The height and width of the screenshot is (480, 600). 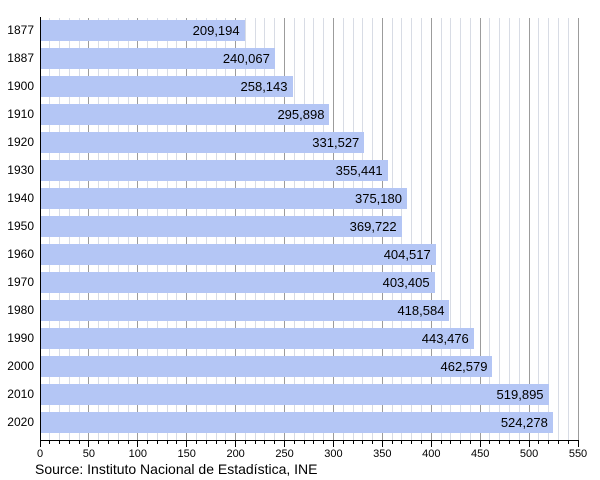 I want to click on bar-1930: 355,441, so click(x=214, y=170).